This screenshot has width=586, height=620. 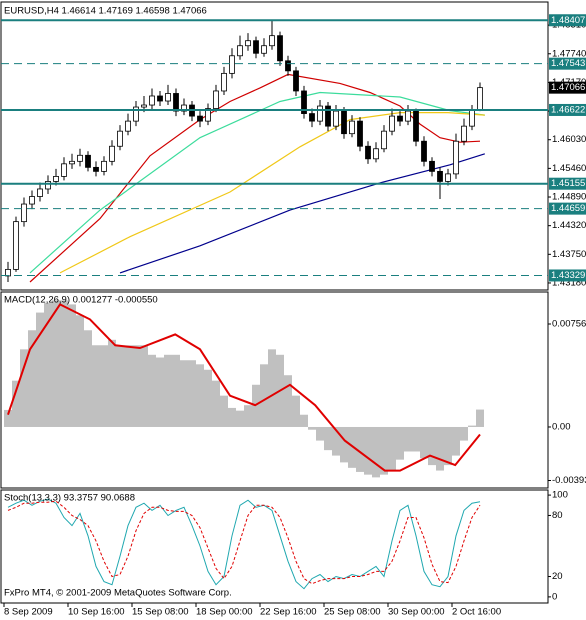 I want to click on y-tick-label: 1.45460, so click(x=569, y=168).